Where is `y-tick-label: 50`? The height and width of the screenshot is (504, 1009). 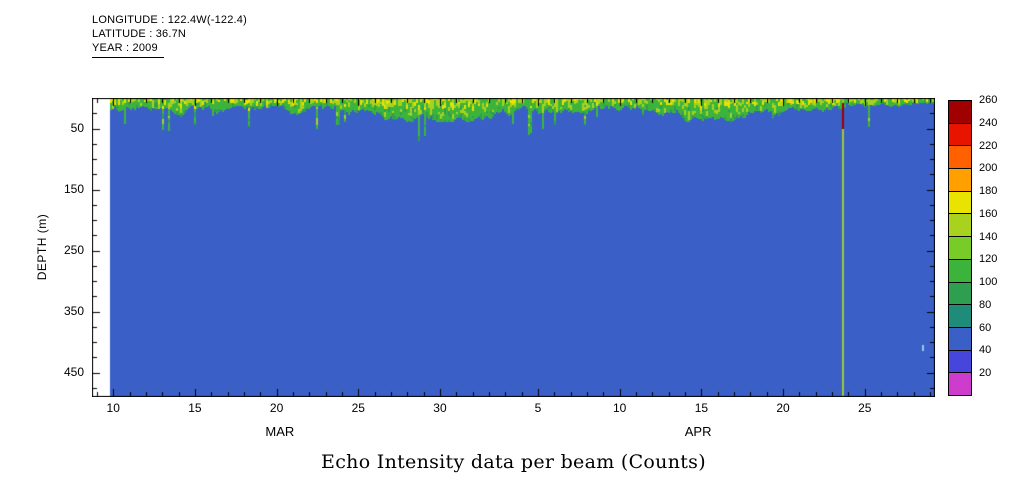
y-tick-label: 50 is located at coordinates (77, 127).